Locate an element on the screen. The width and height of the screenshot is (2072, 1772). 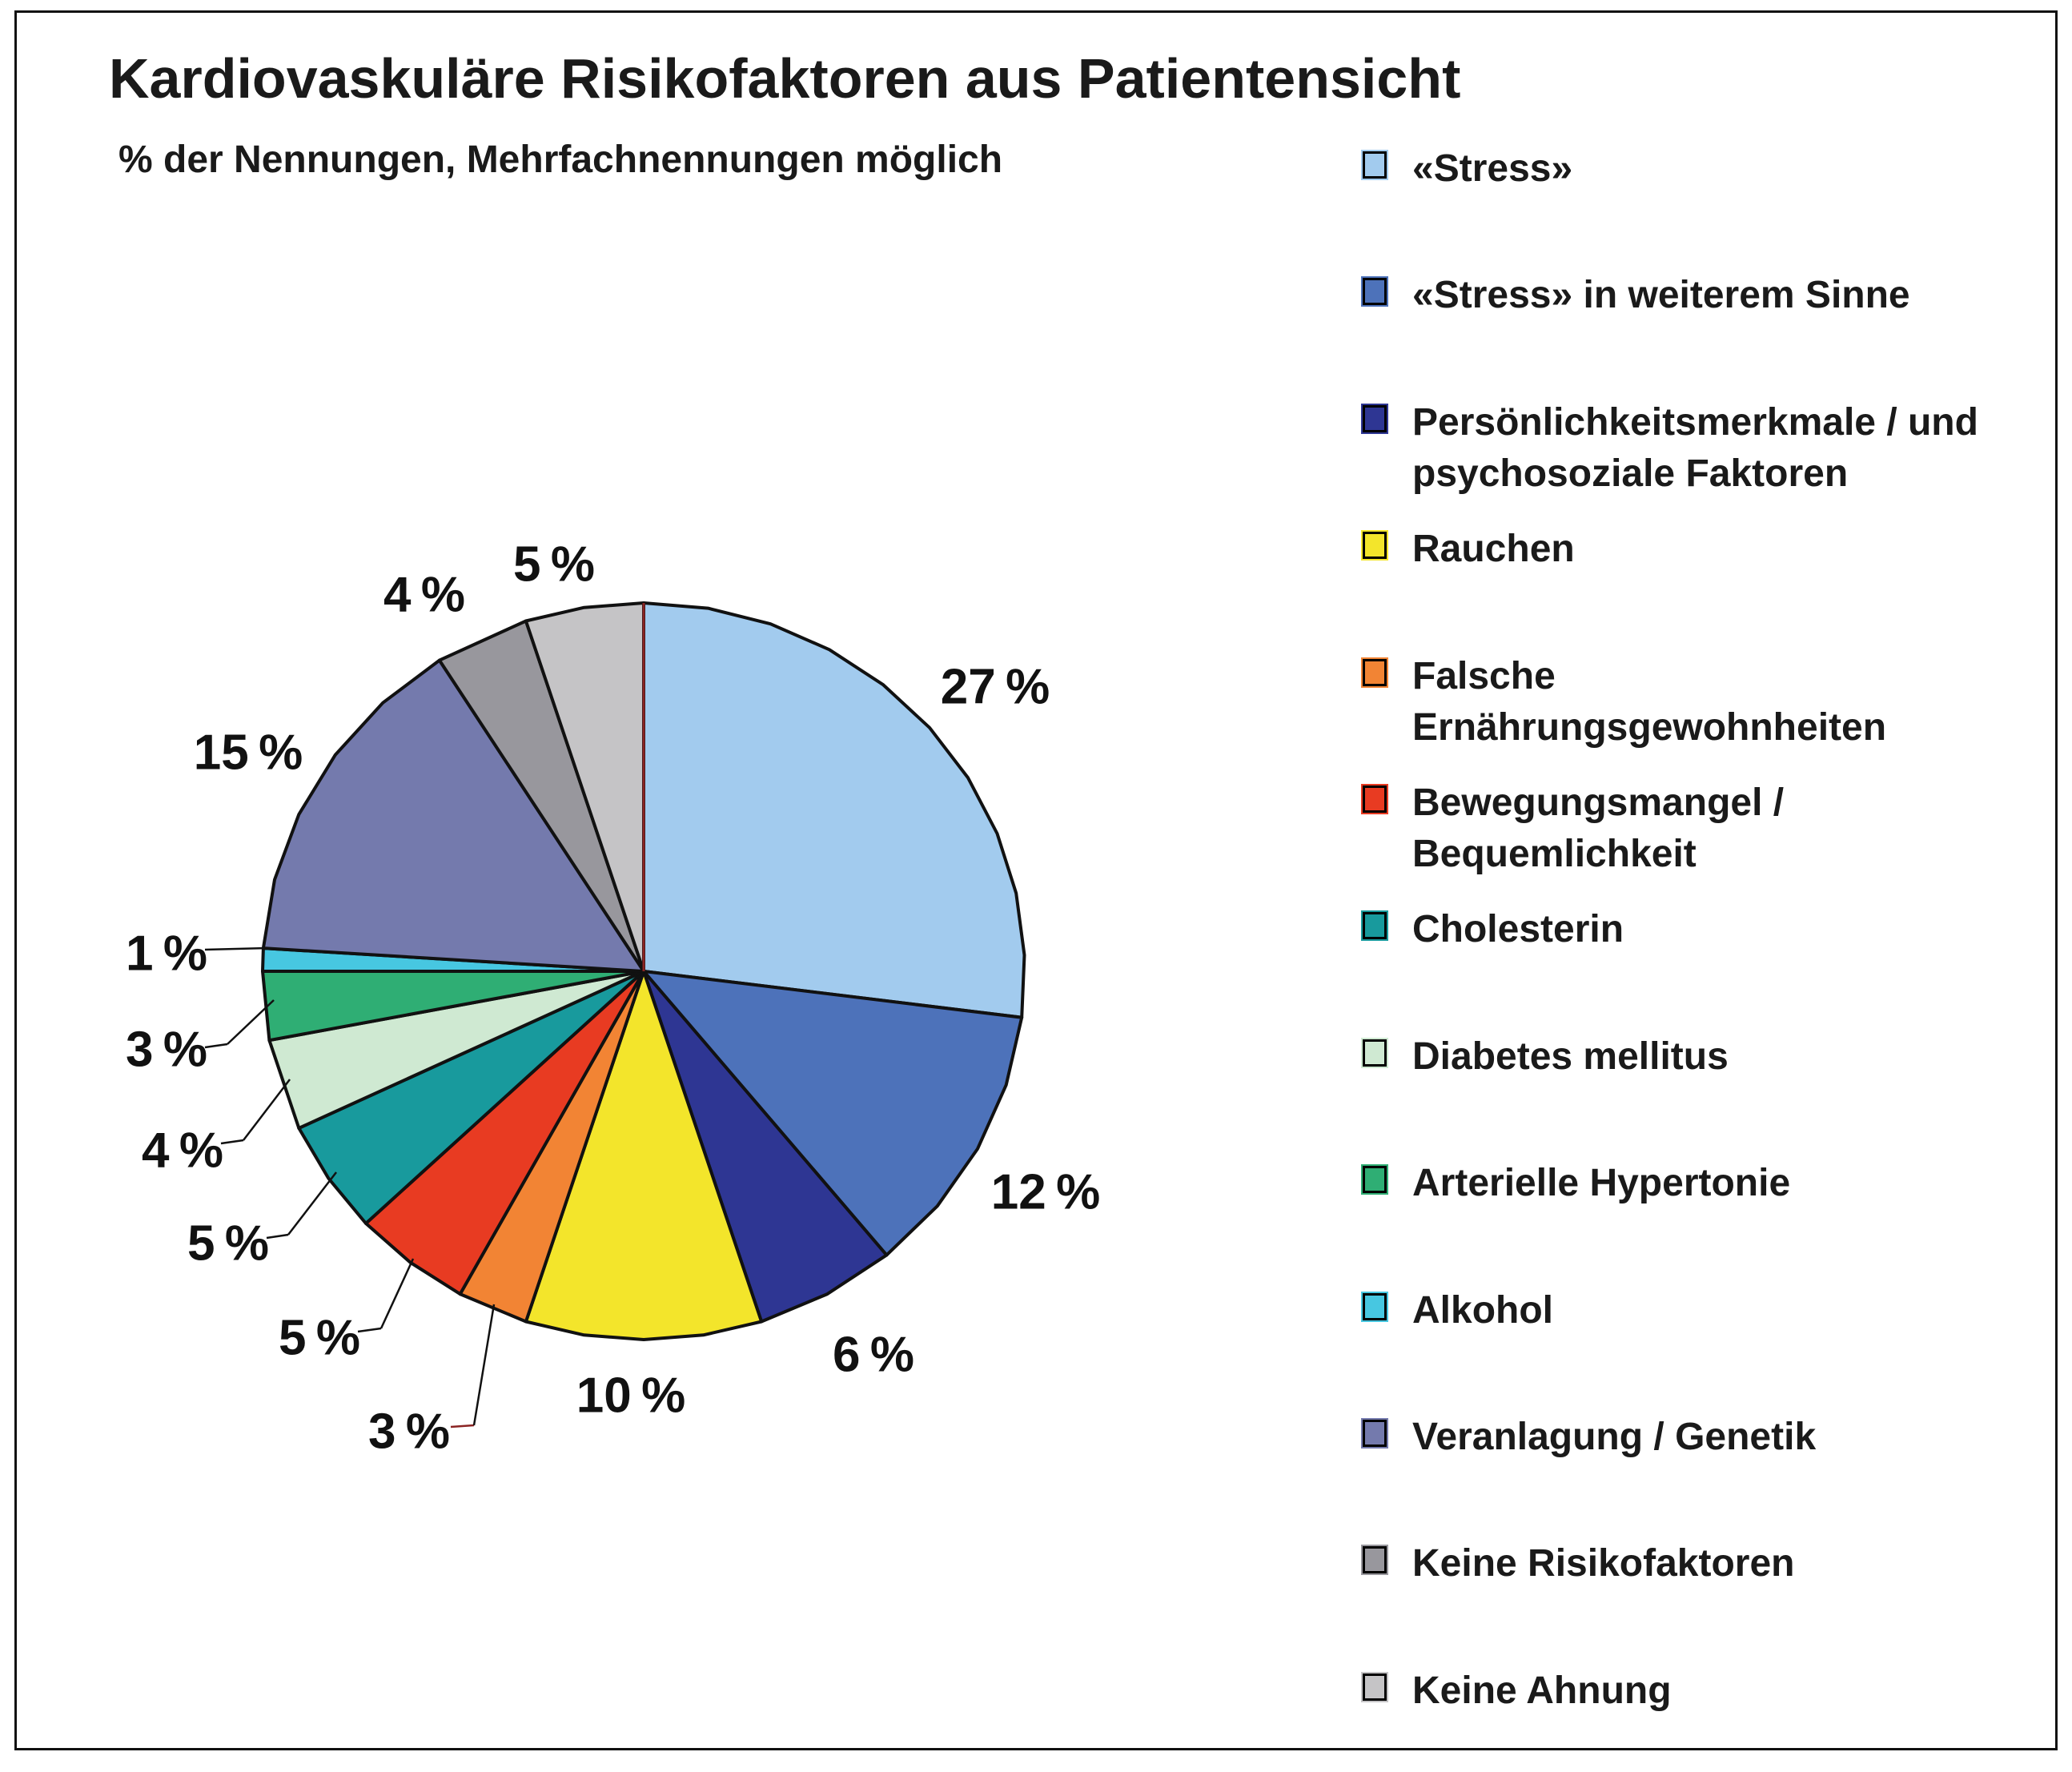
pie-label-keine-risikofaktoren: 4 % is located at coordinates (425, 595).